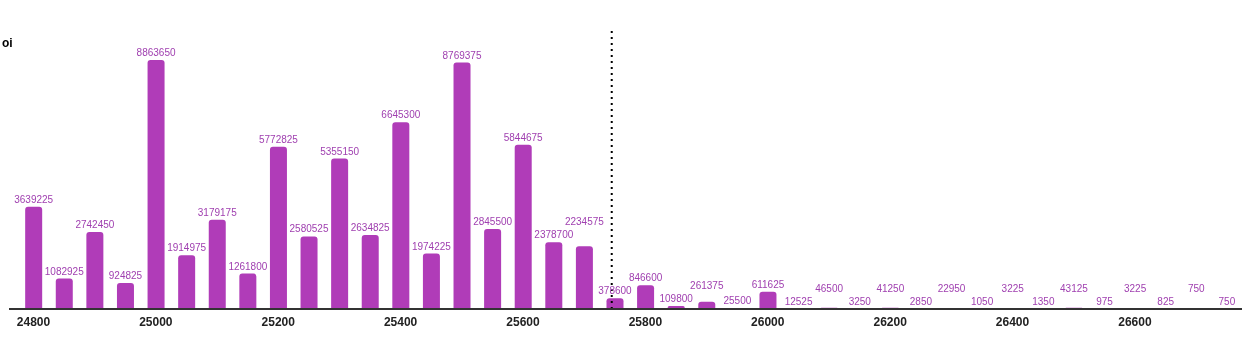  What do you see at coordinates (860, 301) in the screenshot?
I see `data-label: 3250` at bounding box center [860, 301].